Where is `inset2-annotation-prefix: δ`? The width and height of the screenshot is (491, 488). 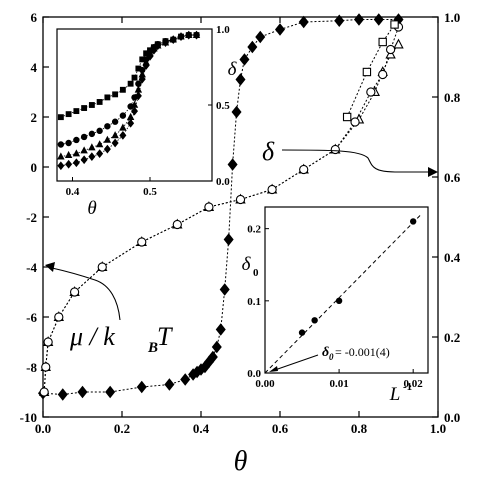 inset2-annotation-prefix: δ is located at coordinates (325, 352).